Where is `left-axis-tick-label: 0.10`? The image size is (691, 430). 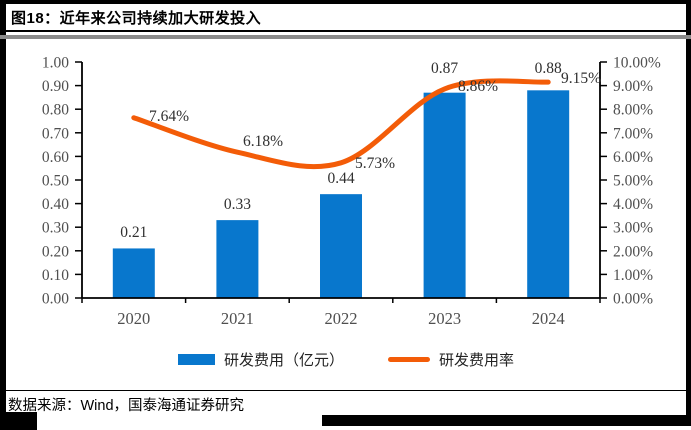
left-axis-tick-label: 0.10 is located at coordinates (55, 275).